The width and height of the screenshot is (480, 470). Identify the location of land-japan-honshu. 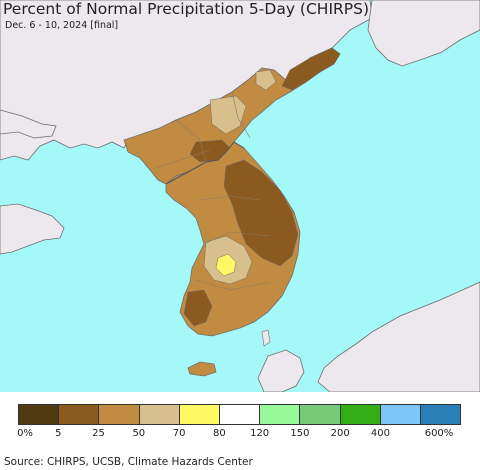
(398, 336).